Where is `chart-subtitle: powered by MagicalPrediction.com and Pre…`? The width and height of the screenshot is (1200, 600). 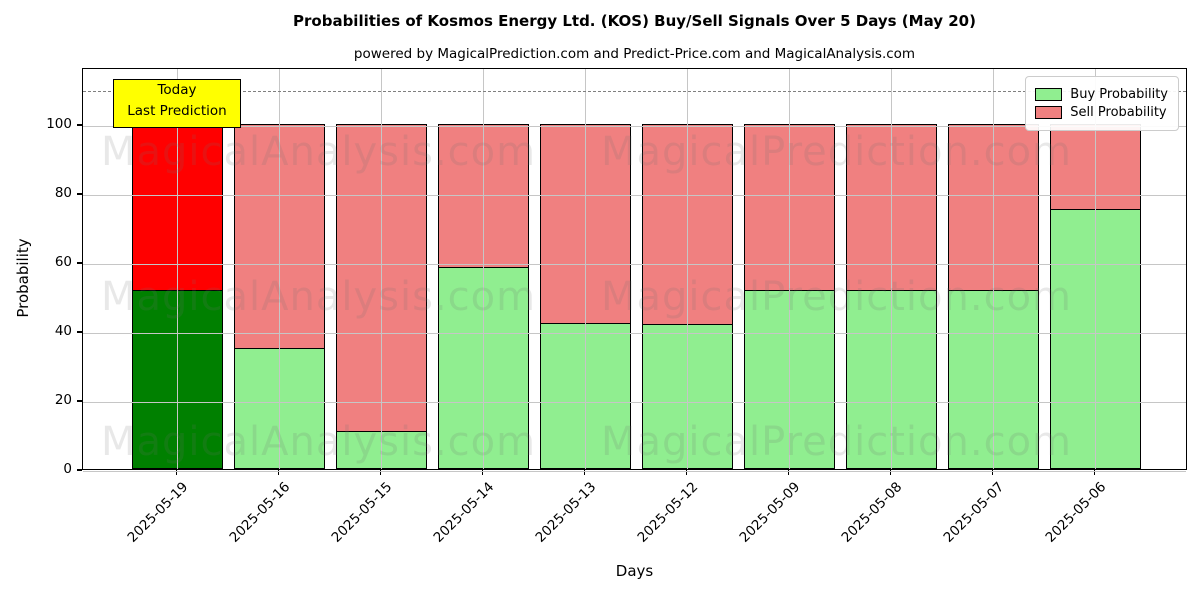 chart-subtitle: powered by MagicalPrediction.com and Pre… is located at coordinates (634, 54).